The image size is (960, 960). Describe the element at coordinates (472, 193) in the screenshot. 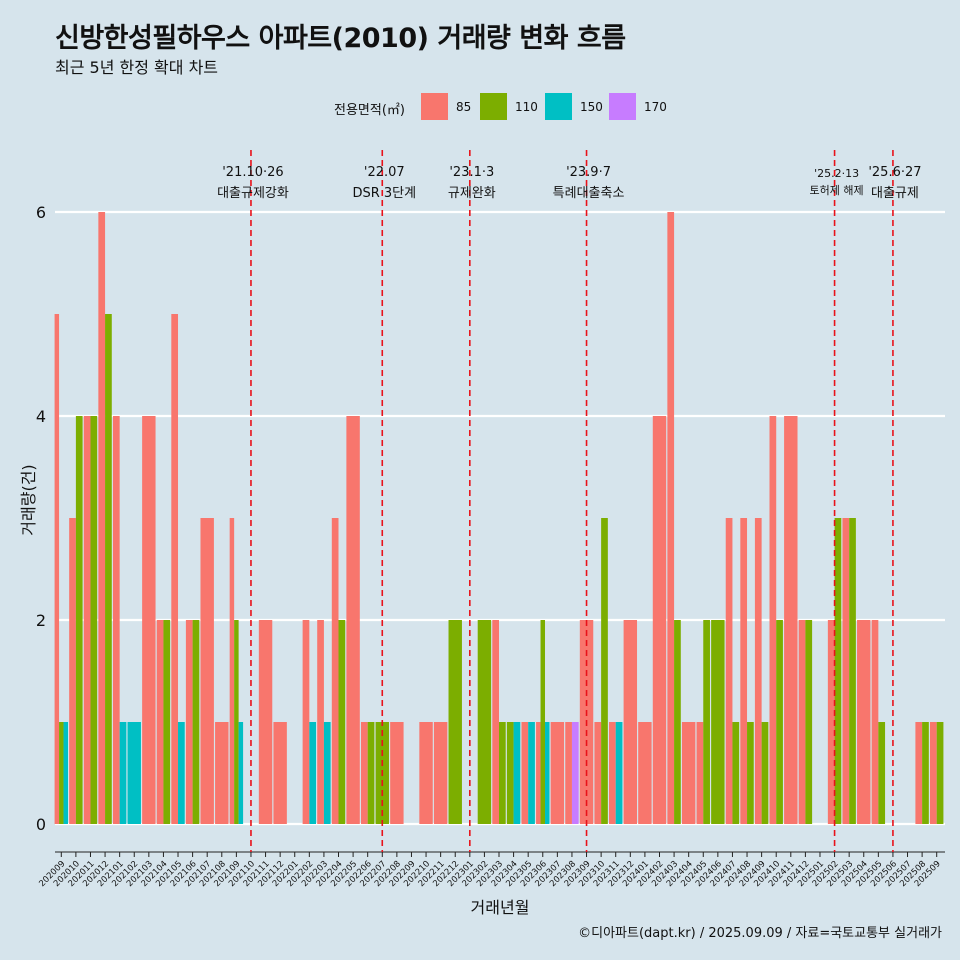

I see `event-text-label: 규제완화` at that location.